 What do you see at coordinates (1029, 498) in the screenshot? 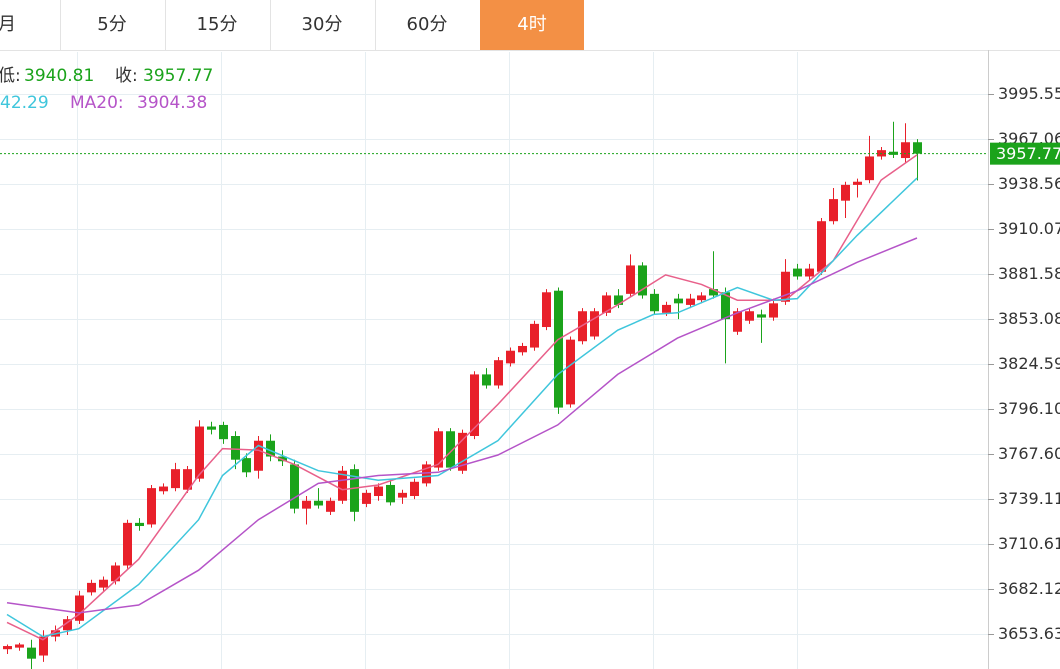
I see `y-tick-label: 3739.11` at bounding box center [1029, 498].